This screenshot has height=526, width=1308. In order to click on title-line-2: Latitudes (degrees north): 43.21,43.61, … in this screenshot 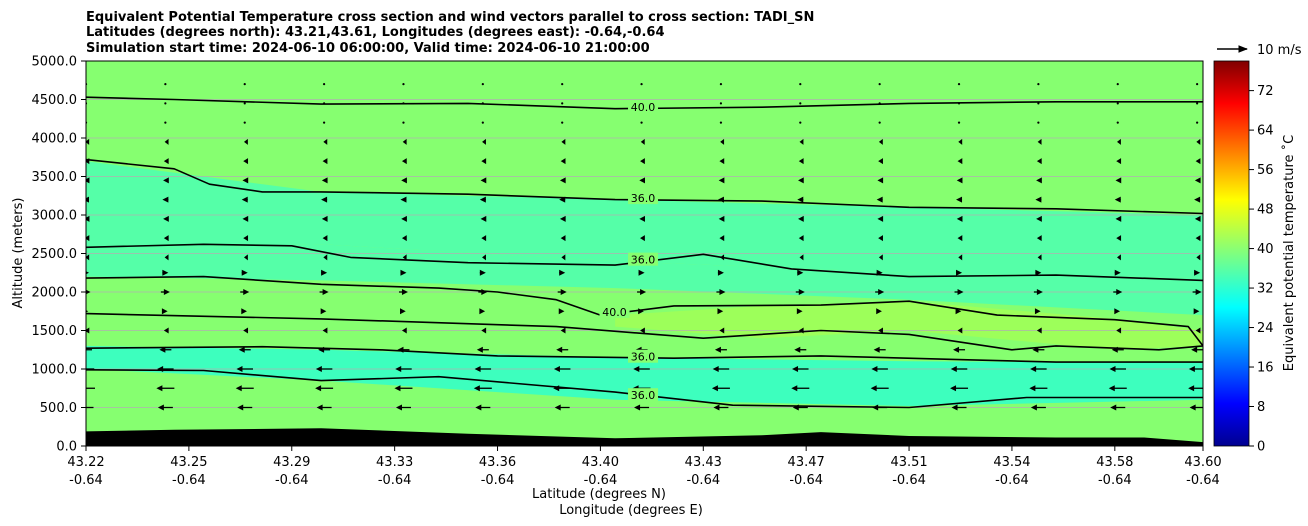, I will do `click(375, 32)`.